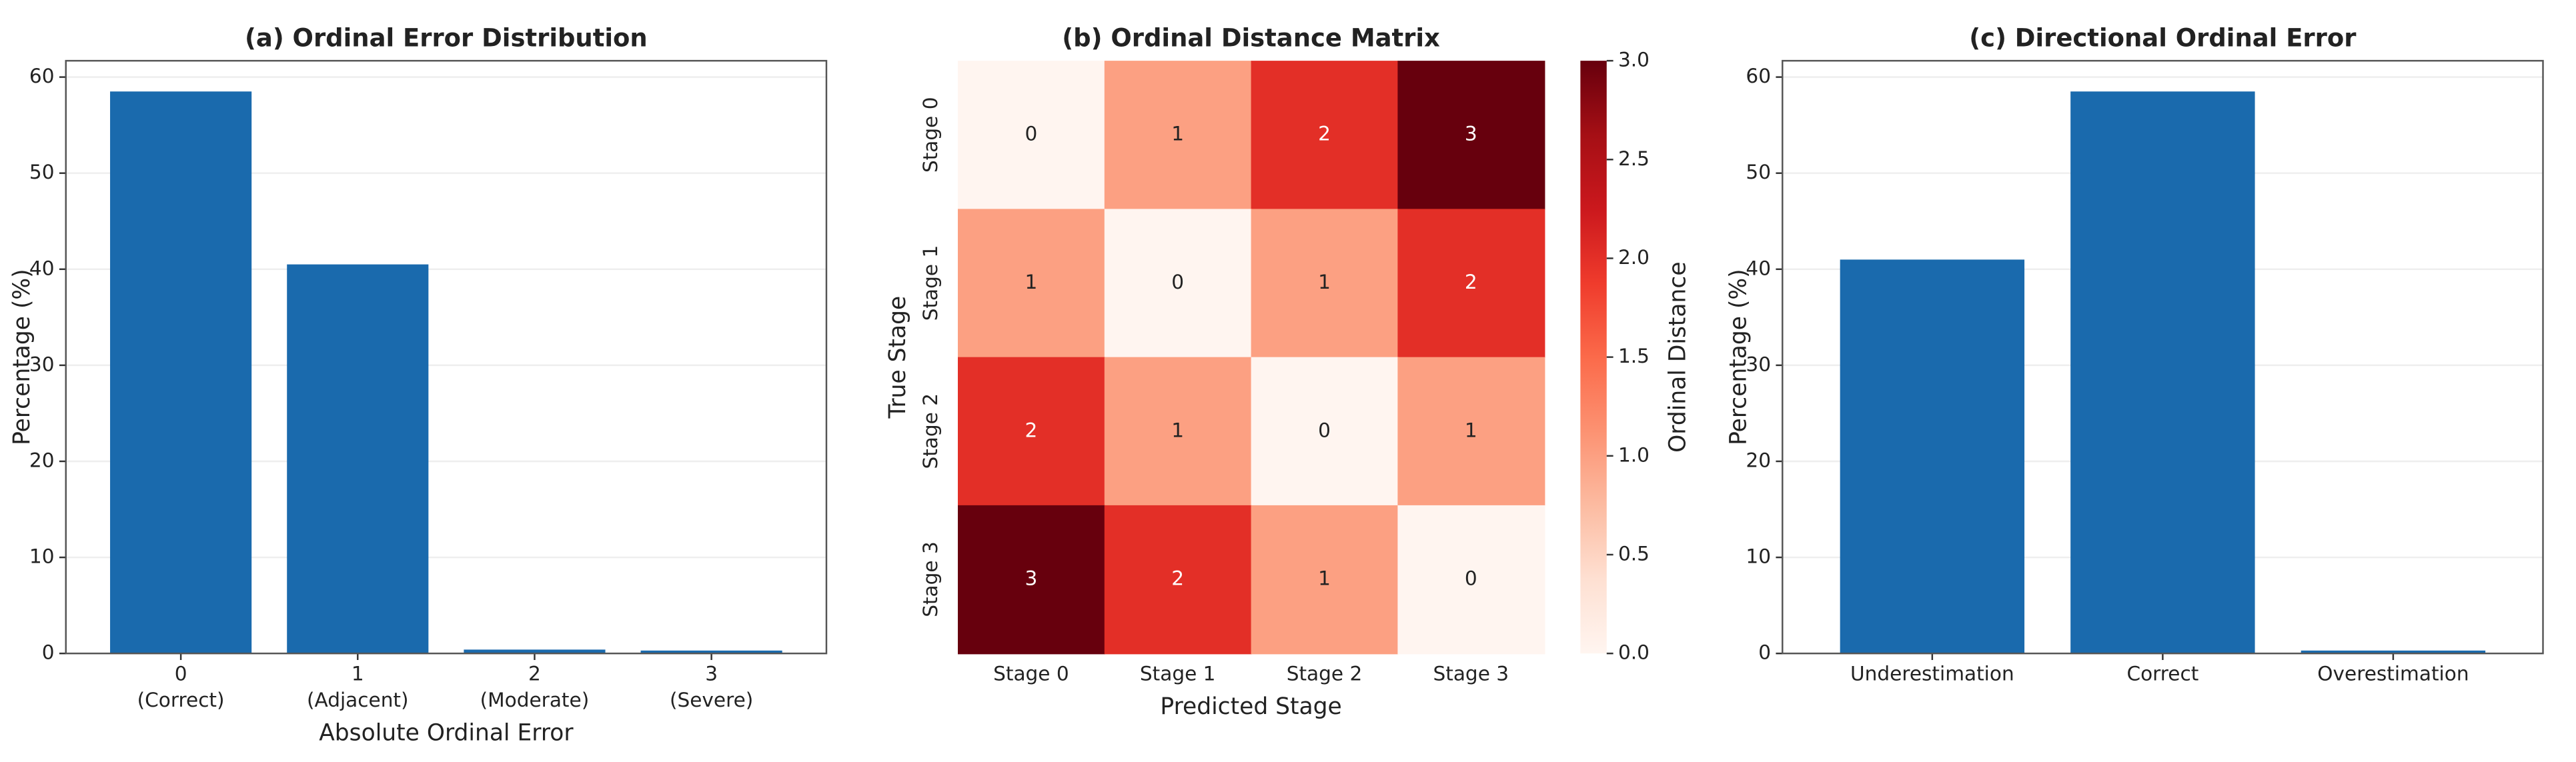  What do you see at coordinates (181, 700) in the screenshot?
I see `x-tick-label: (Correct)` at bounding box center [181, 700].